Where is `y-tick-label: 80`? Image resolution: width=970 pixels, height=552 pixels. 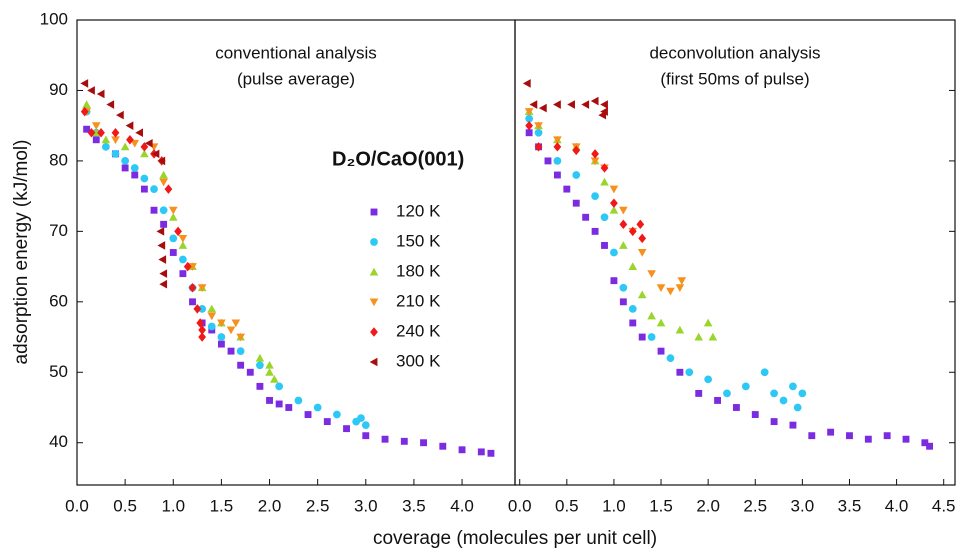
y-tick-label: 80 is located at coordinates (58, 159).